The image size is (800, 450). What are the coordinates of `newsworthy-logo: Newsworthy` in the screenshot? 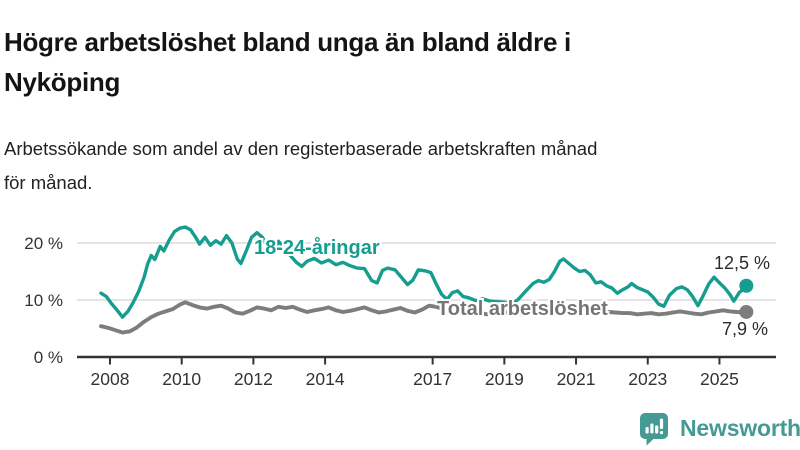 It's located at (718, 428).